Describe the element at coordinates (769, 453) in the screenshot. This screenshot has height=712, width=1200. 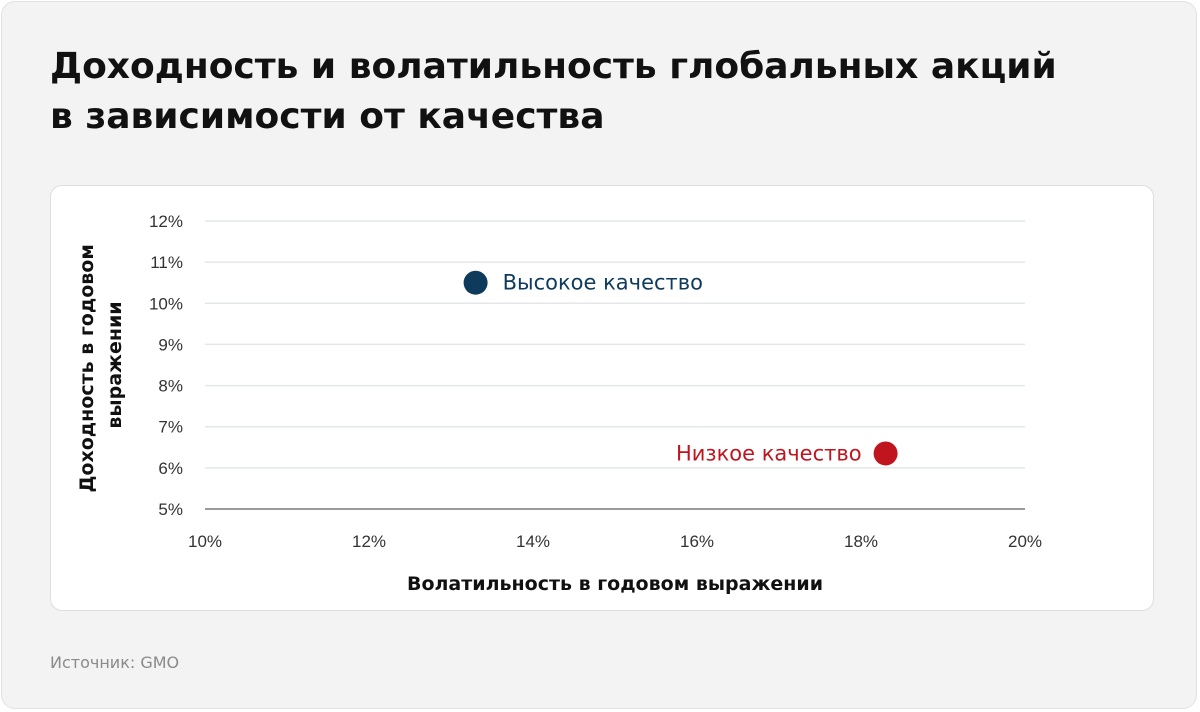
I see `point-label: Низкое качество` at that location.